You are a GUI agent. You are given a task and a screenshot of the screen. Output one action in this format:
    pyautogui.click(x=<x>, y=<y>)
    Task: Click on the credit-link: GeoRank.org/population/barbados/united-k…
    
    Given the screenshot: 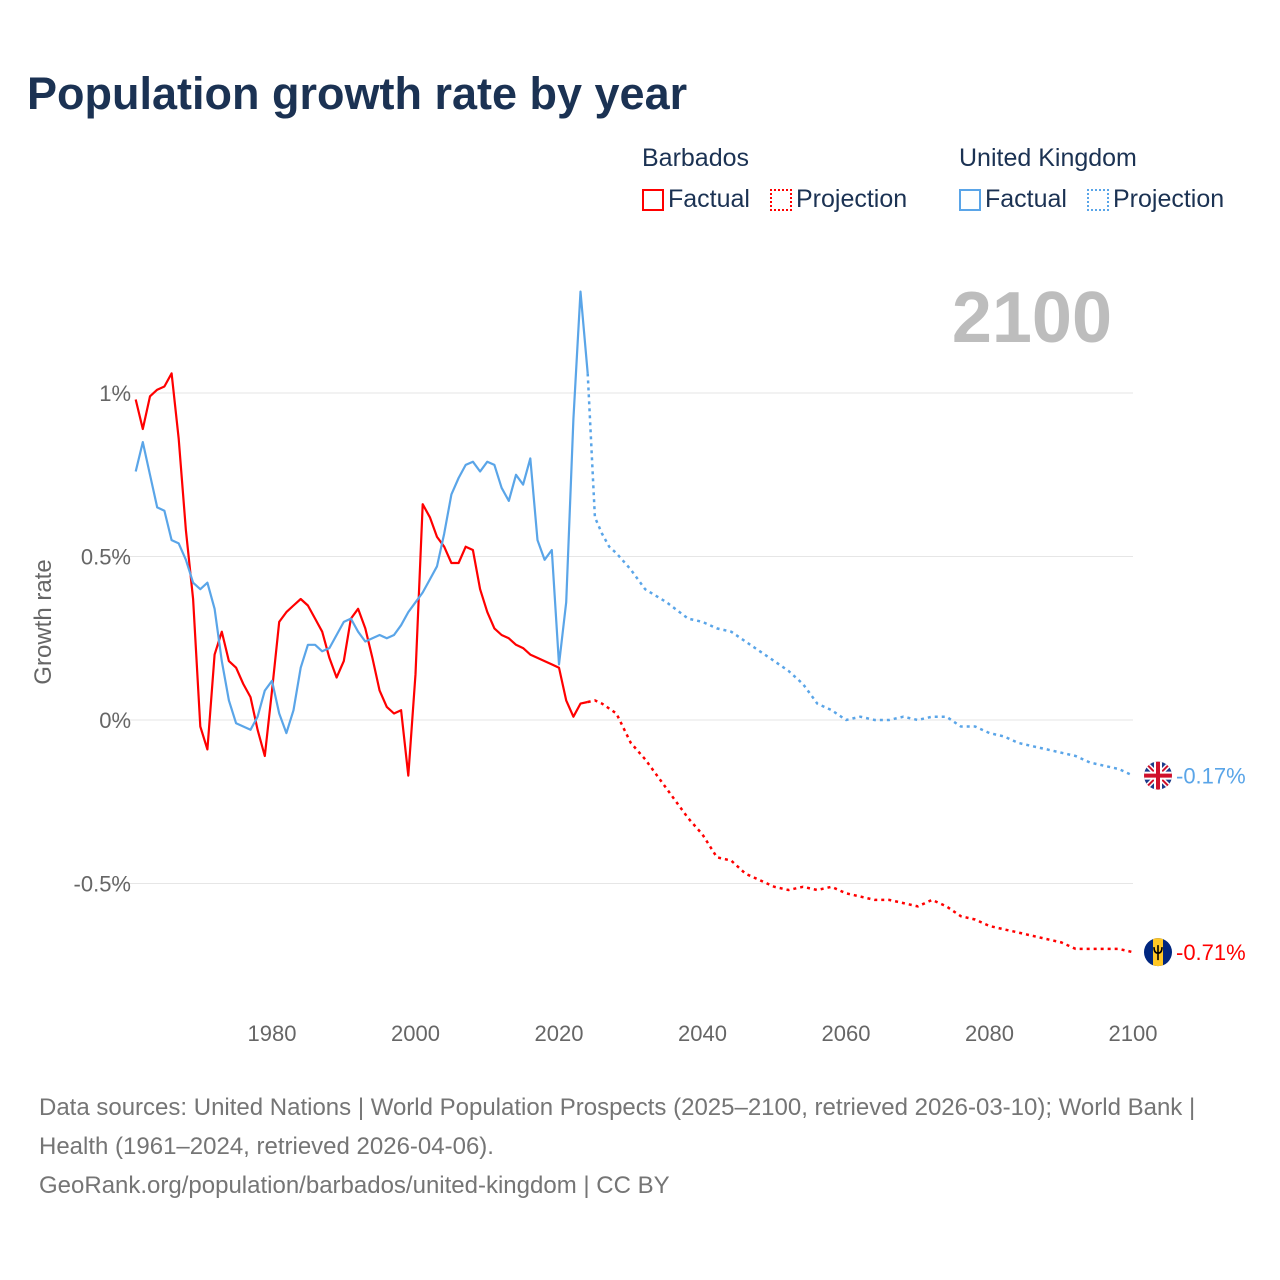 What is the action you would take?
    pyautogui.click(x=354, y=1185)
    